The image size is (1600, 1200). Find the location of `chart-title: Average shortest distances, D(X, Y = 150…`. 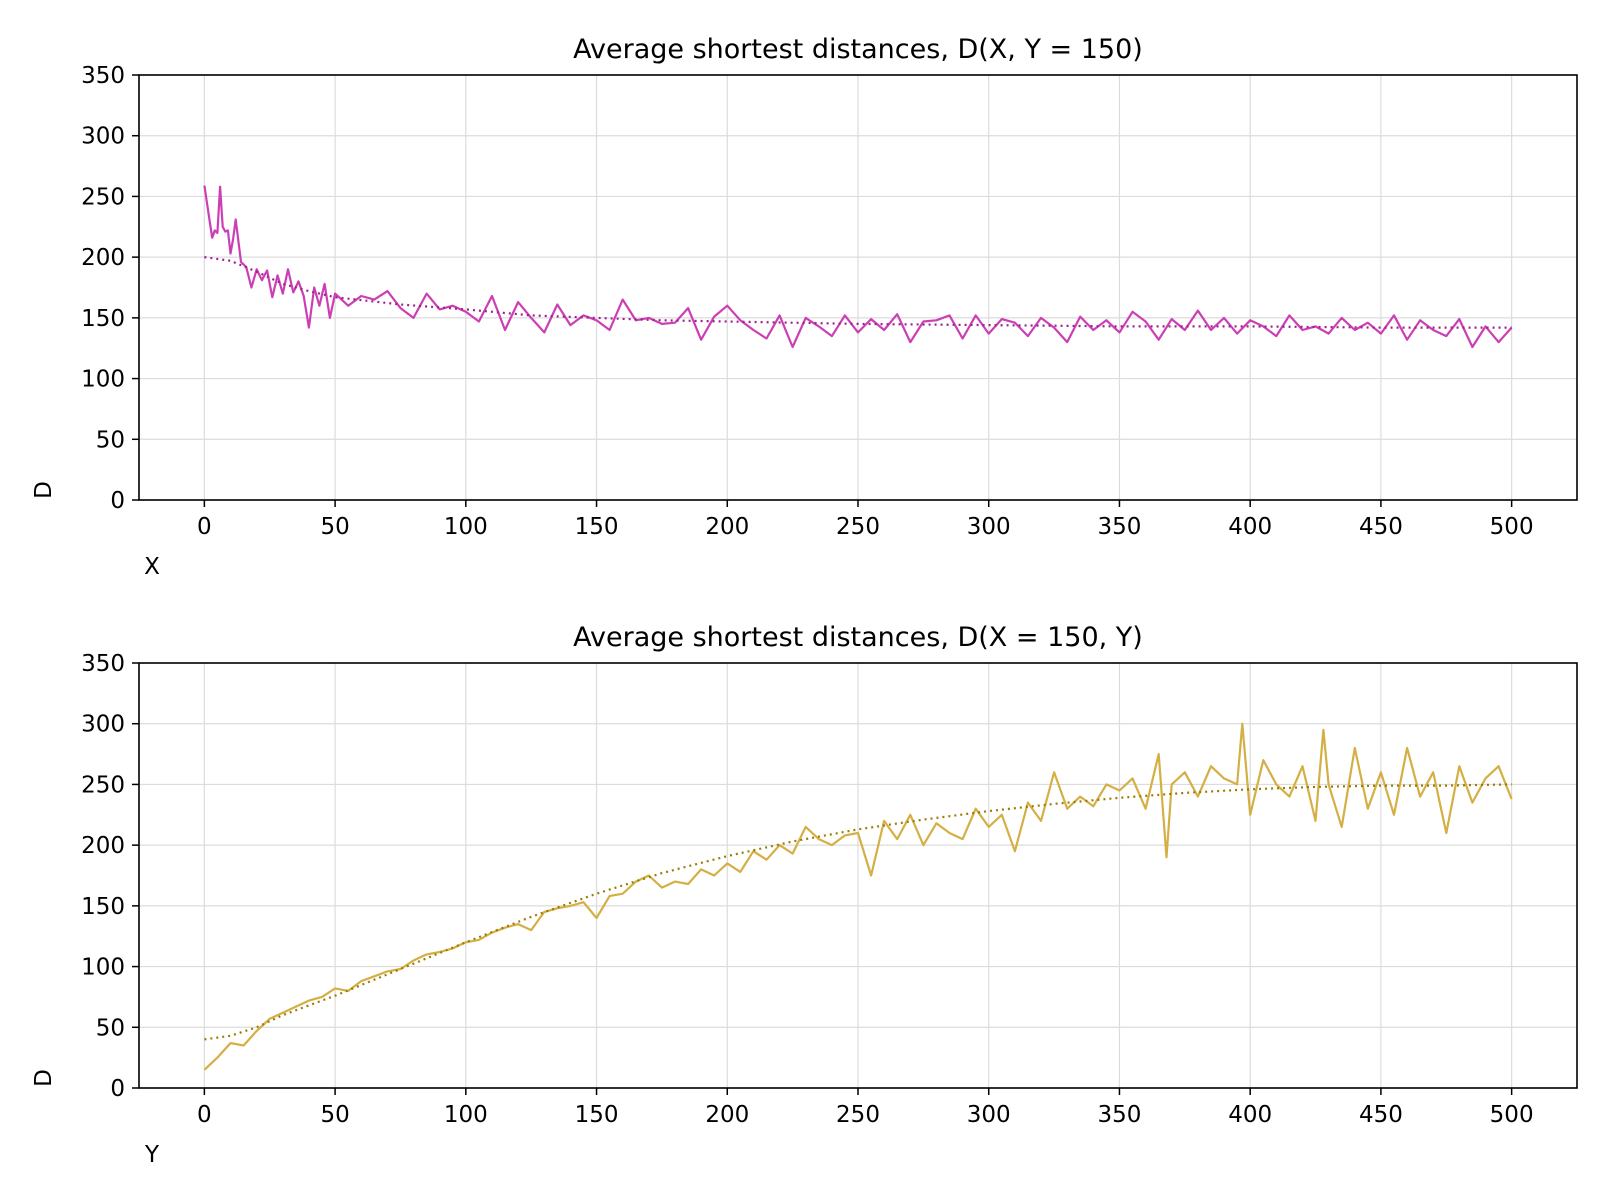

chart-title: Average shortest distances, D(X, Y = 150… is located at coordinates (858, 49).